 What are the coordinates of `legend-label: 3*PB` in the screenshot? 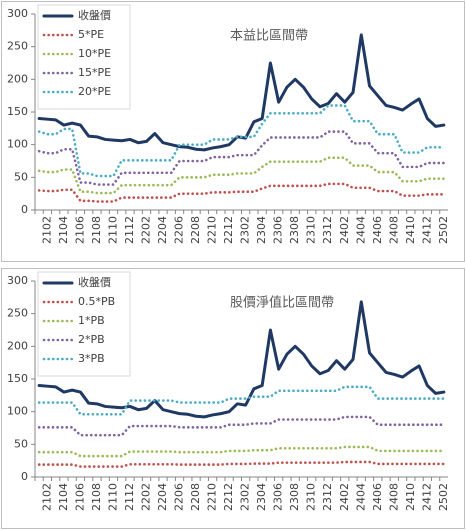 It's located at (91, 358).